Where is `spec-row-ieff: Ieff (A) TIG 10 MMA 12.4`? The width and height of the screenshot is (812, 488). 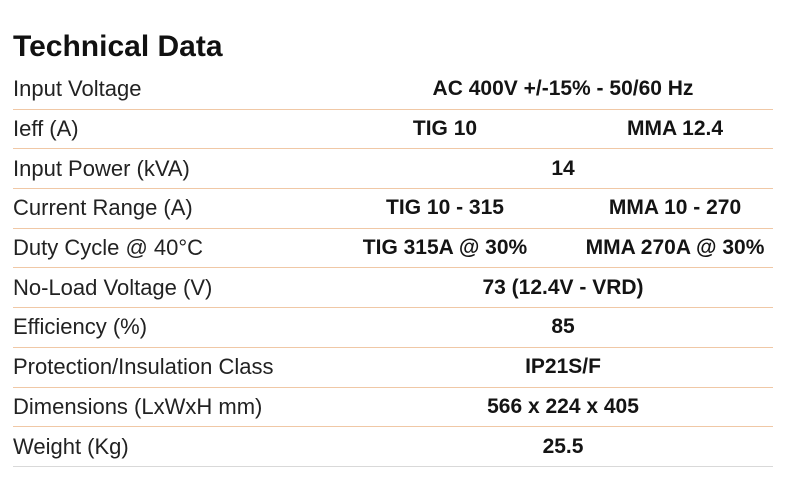
spec-row-ieff: Ieff (A) TIG 10 MMA 12.4 is located at coordinates (393, 130).